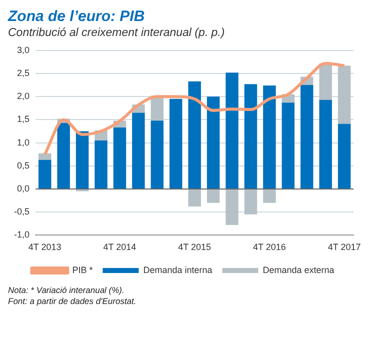 The height and width of the screenshot is (338, 372). I want to click on y-tick-label: -0,5, so click(22, 211).